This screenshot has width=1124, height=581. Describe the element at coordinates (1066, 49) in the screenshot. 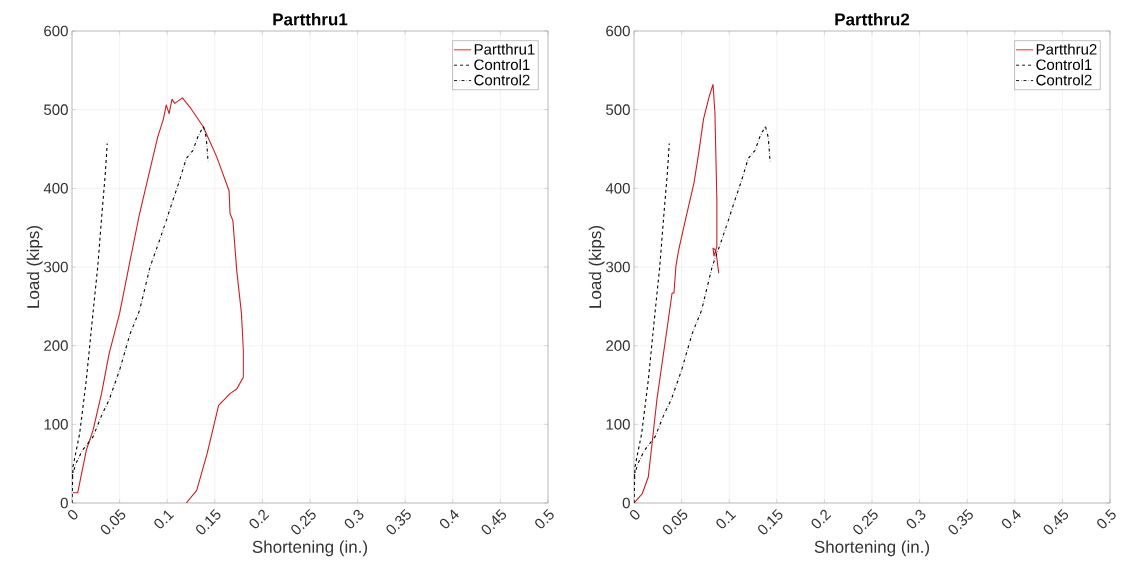

I see `legend-label: Partthru2` at that location.